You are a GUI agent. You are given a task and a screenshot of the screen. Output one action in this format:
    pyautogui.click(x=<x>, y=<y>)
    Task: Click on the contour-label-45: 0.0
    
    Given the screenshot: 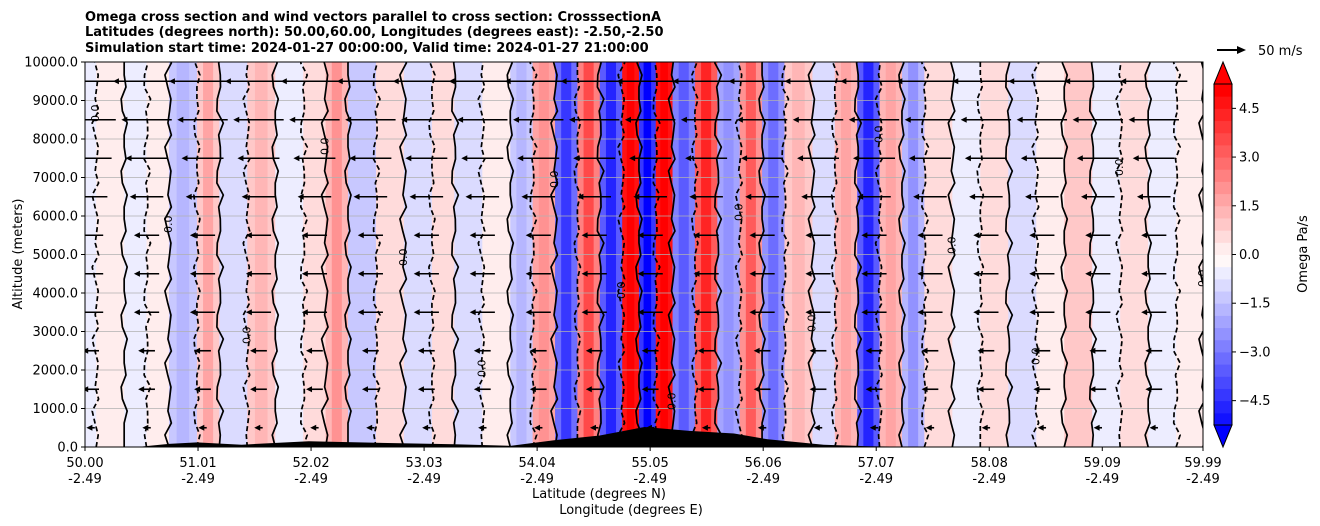 What is the action you would take?
    pyautogui.click(x=1202, y=279)
    